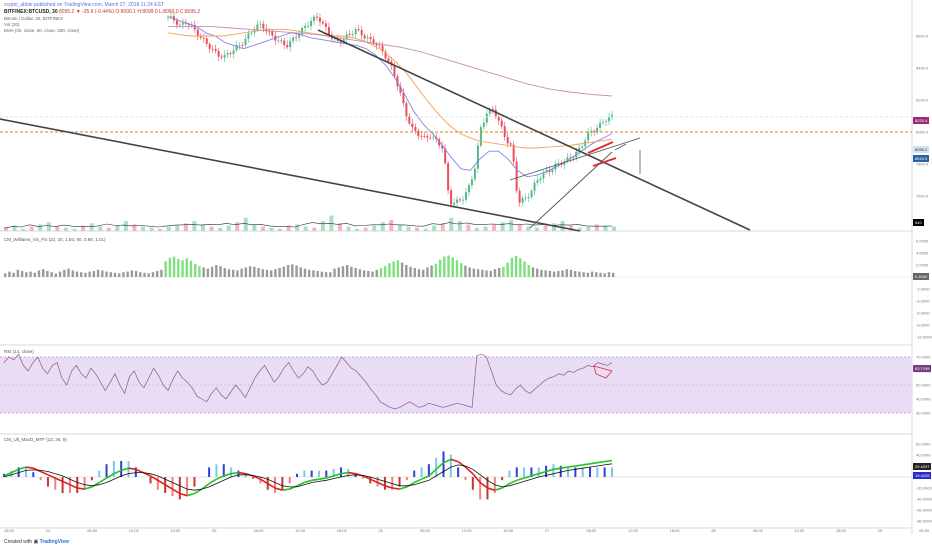 This screenshot has height=550, width=932. Describe the element at coordinates (923, 313) in the screenshot. I see `vix-axis-tick: -6.0000` at that location.